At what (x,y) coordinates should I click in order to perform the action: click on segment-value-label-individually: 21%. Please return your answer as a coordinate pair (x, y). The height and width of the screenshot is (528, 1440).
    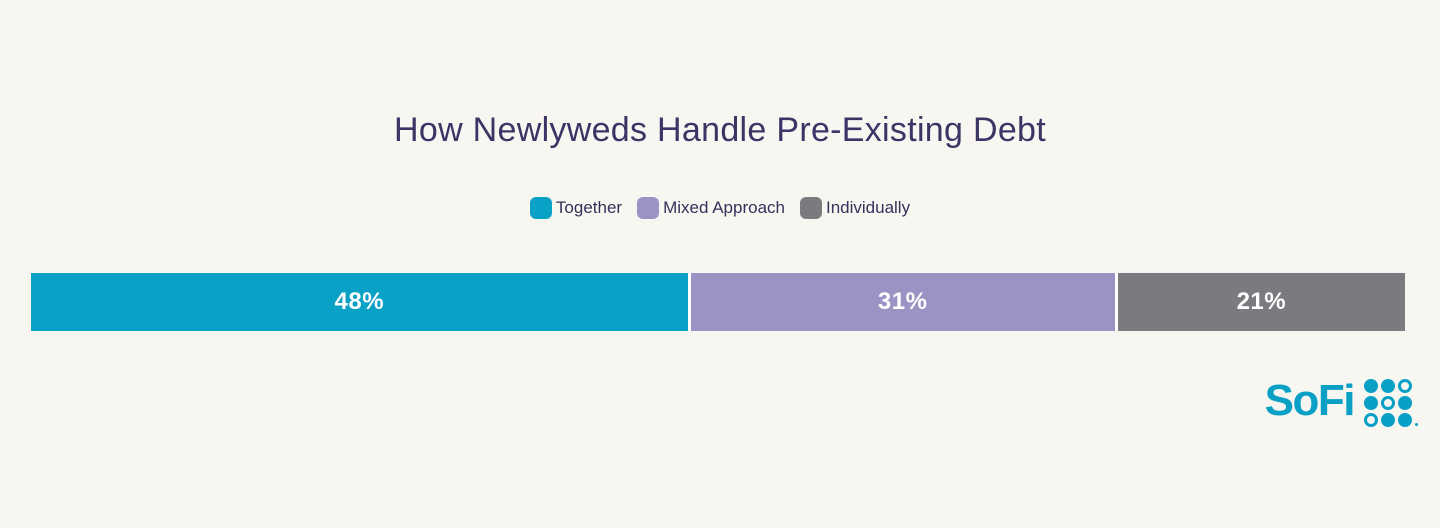
    Looking at the image, I should click on (1261, 301).